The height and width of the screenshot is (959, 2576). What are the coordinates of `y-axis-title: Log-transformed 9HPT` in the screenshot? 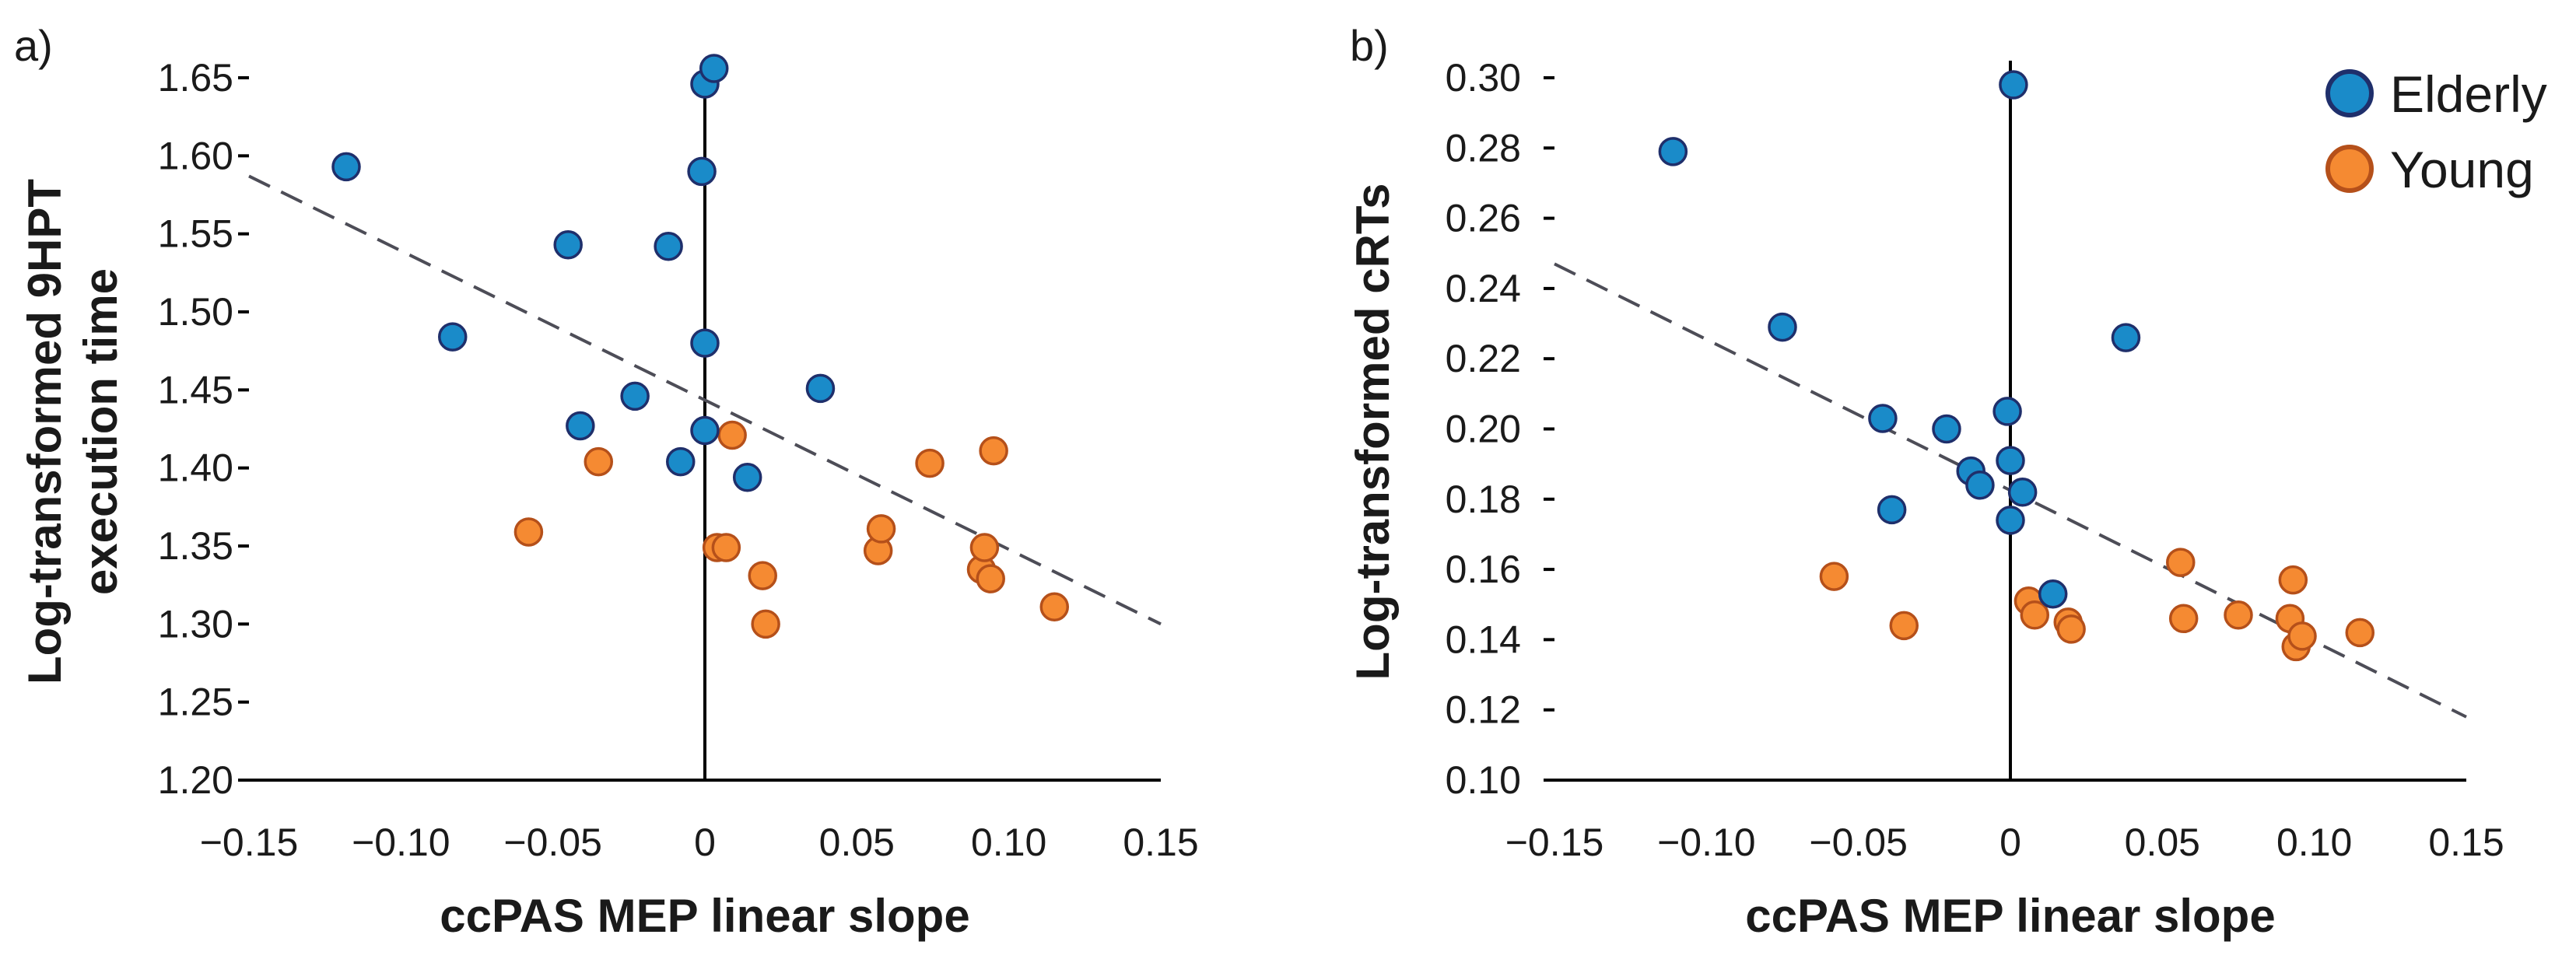 It's located at (45, 432).